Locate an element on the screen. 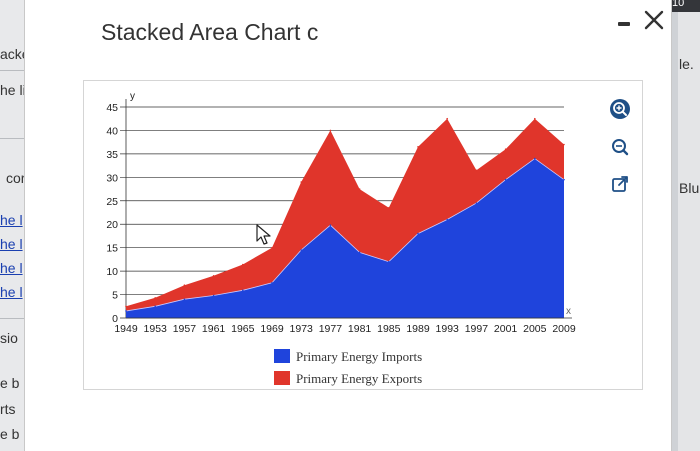  y-tick-label: 35 is located at coordinates (112, 155).